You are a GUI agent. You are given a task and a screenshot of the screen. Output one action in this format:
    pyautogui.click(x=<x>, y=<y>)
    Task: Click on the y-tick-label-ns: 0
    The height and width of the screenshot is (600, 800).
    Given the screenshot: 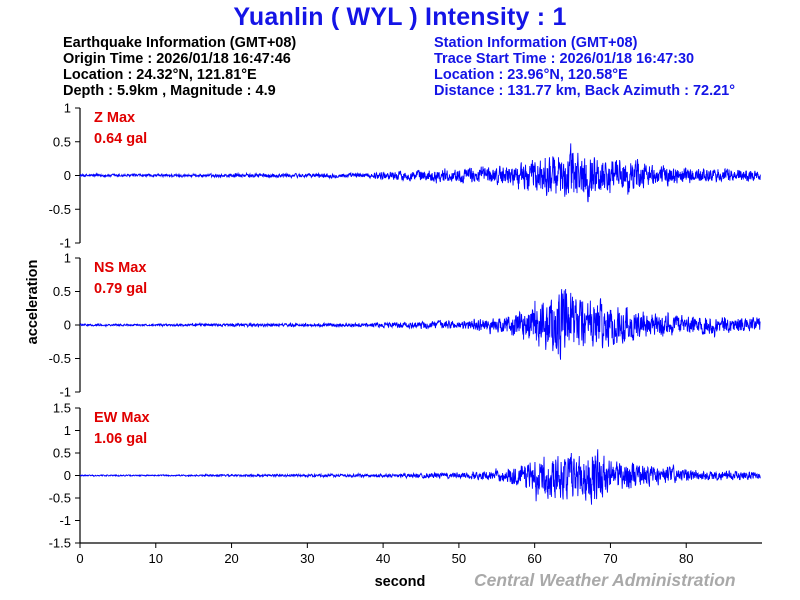 What is the action you would take?
    pyautogui.click(x=67, y=325)
    